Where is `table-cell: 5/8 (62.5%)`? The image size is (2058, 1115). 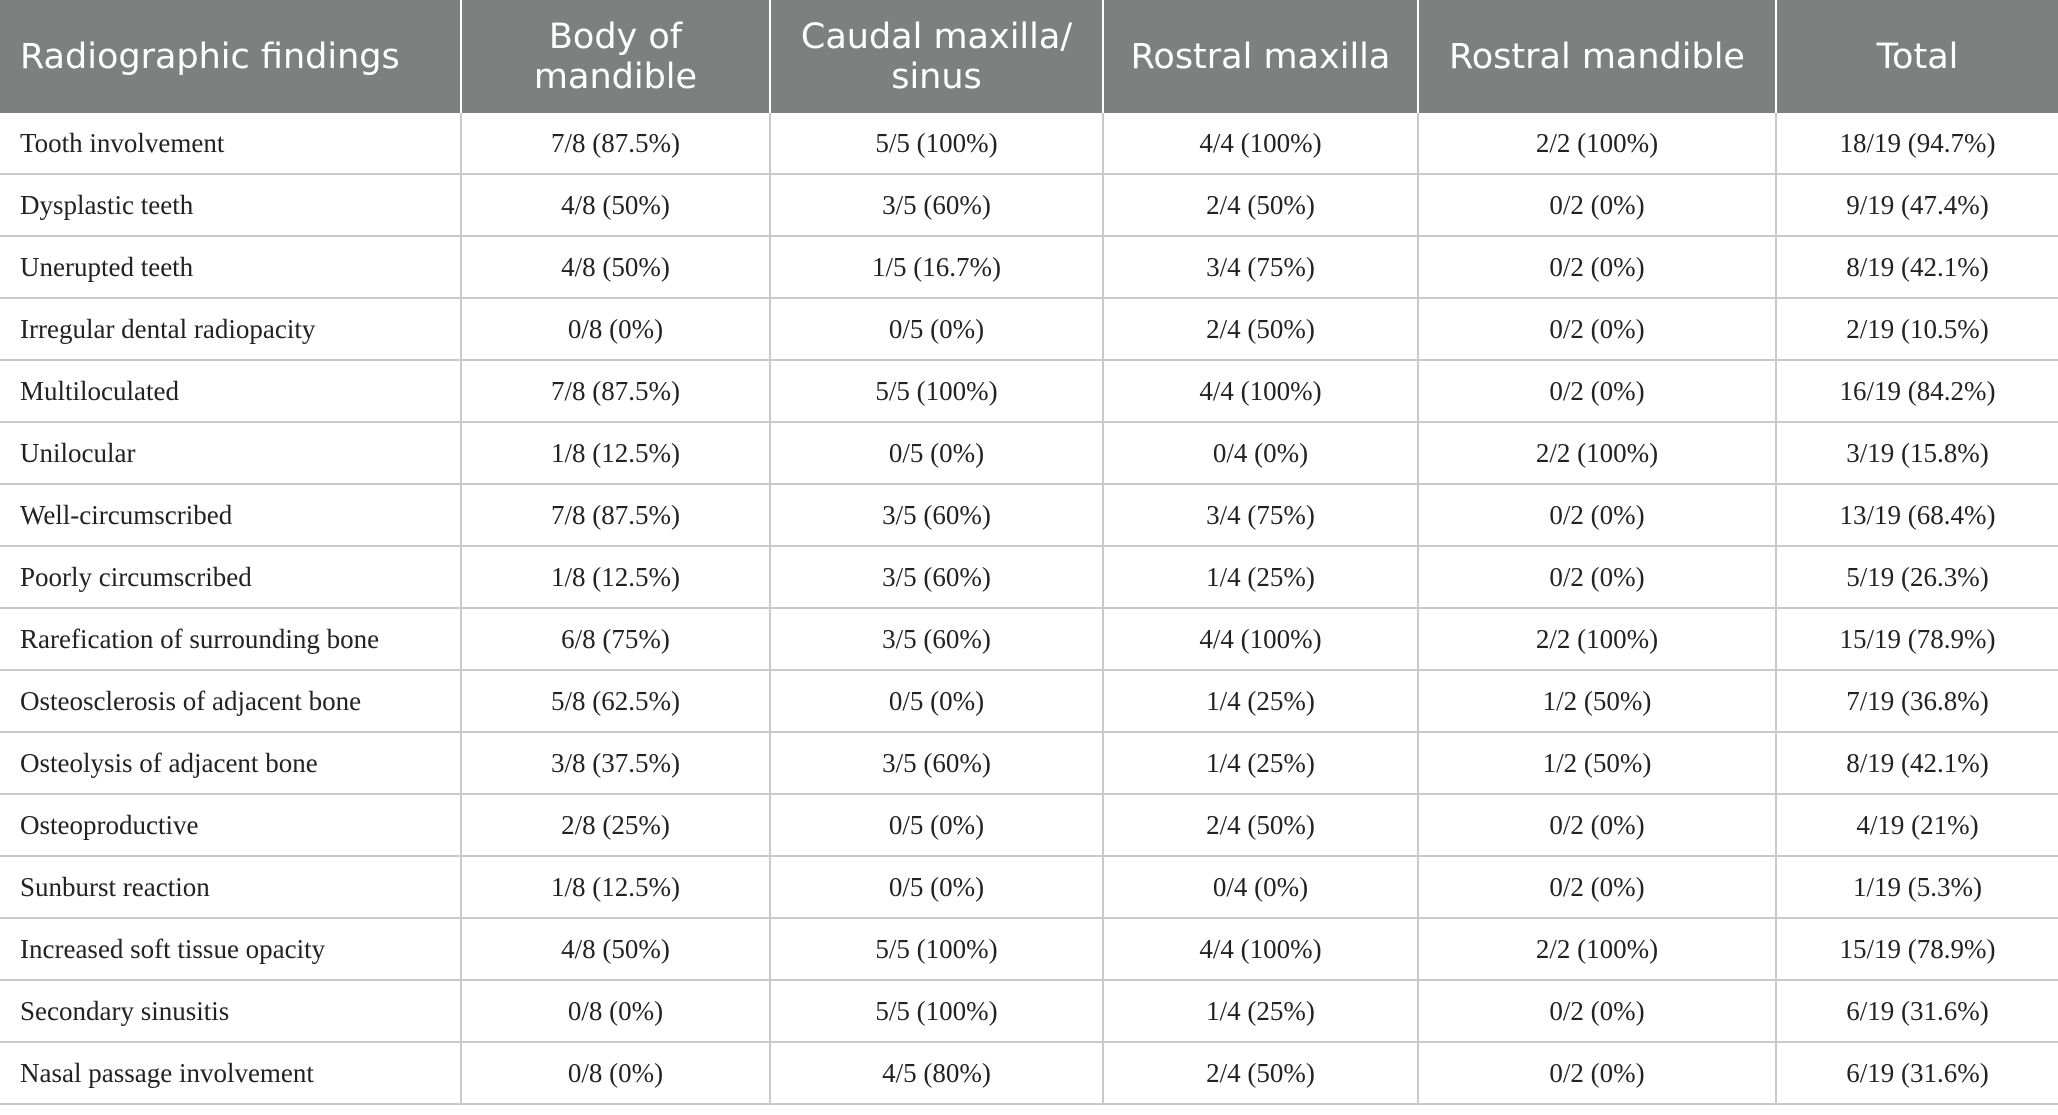 table-cell: 5/8 (62.5%) is located at coordinates (616, 701).